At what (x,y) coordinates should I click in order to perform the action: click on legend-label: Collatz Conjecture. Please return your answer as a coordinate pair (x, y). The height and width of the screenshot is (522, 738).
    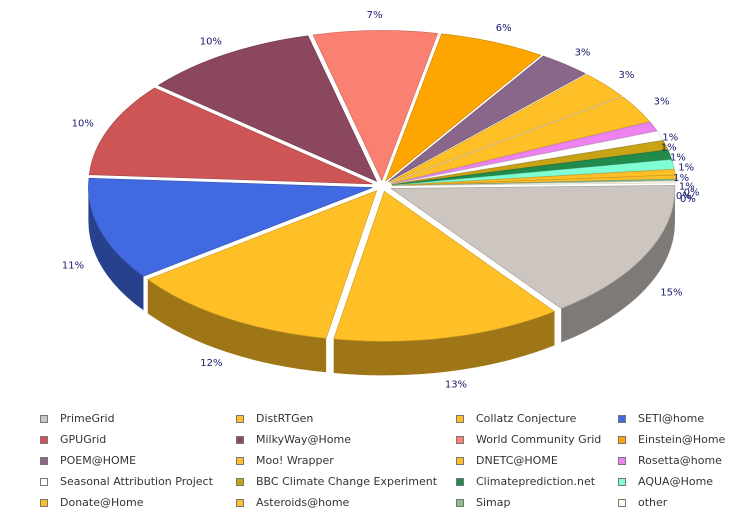
    Looking at the image, I should click on (526, 418).